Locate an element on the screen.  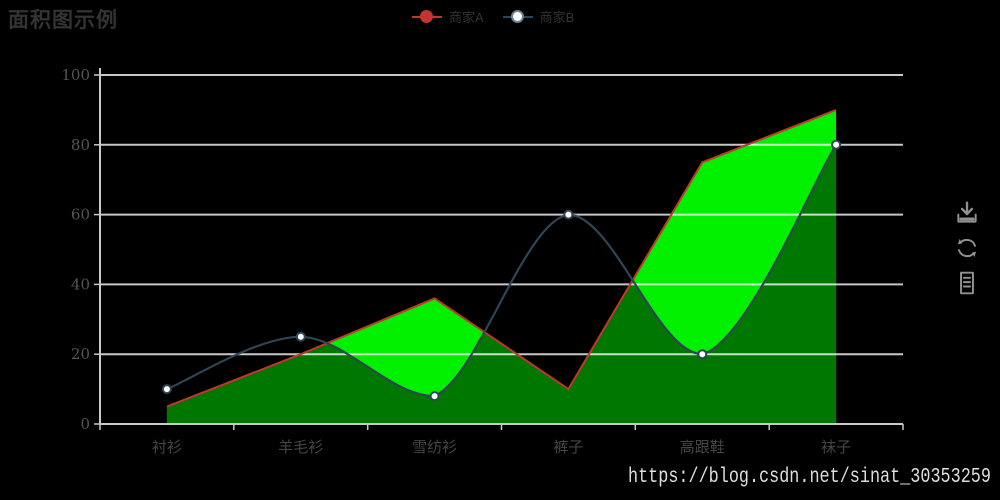
y-axis-label: 80 is located at coordinates (80, 145).